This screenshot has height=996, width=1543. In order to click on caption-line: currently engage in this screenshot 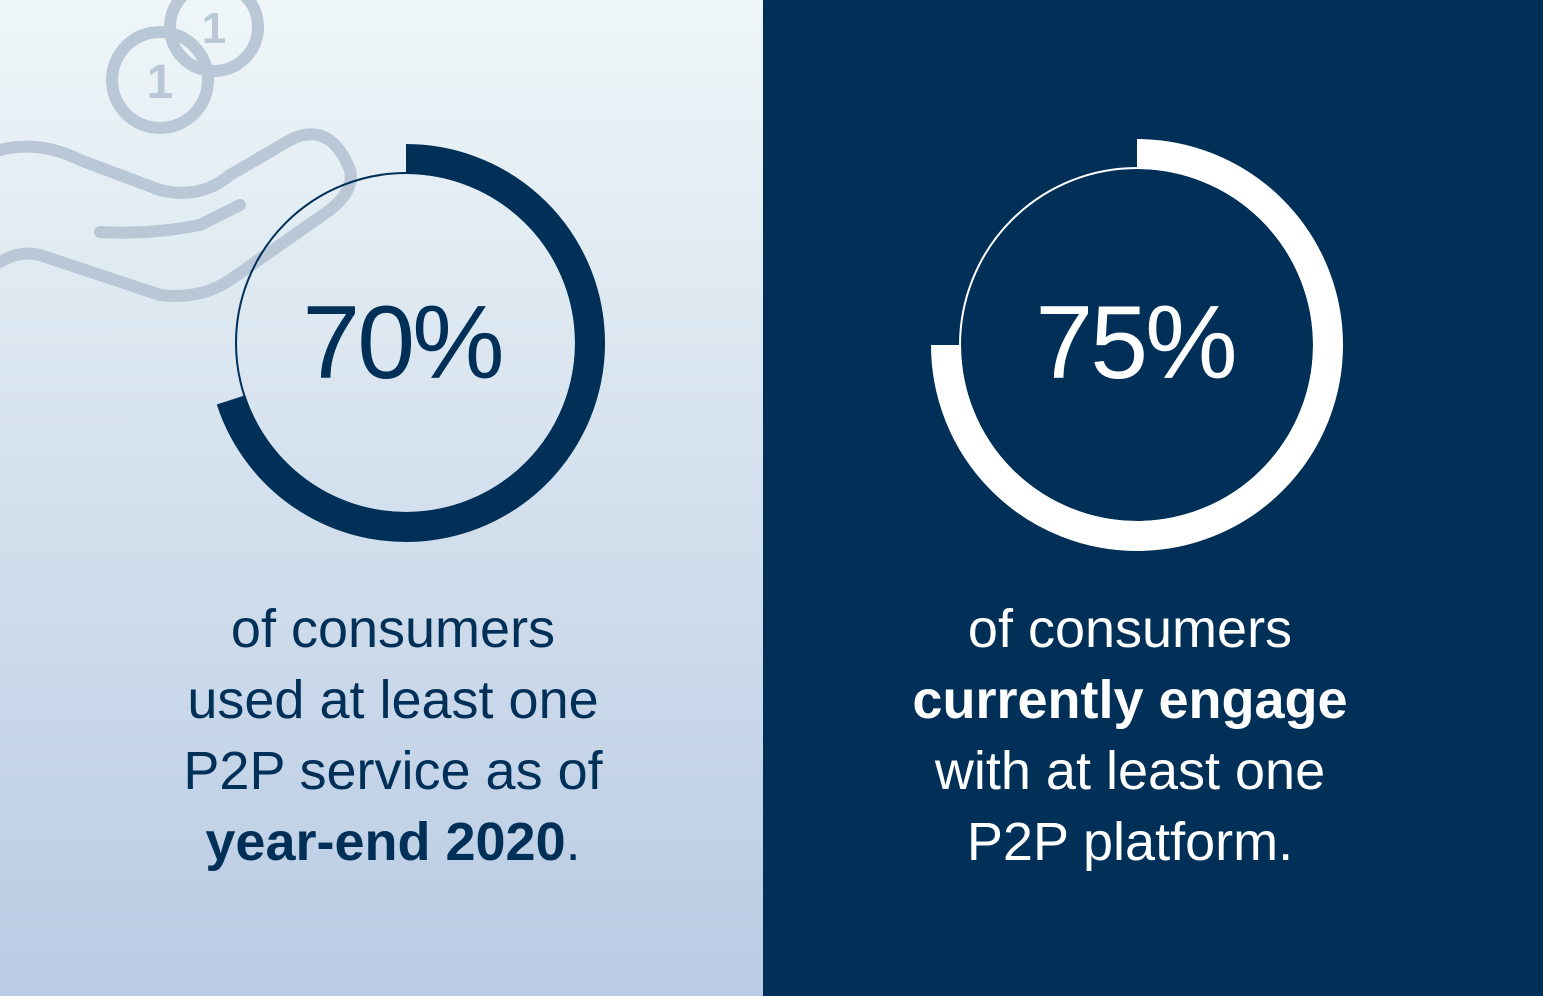, I will do `click(1130, 700)`.